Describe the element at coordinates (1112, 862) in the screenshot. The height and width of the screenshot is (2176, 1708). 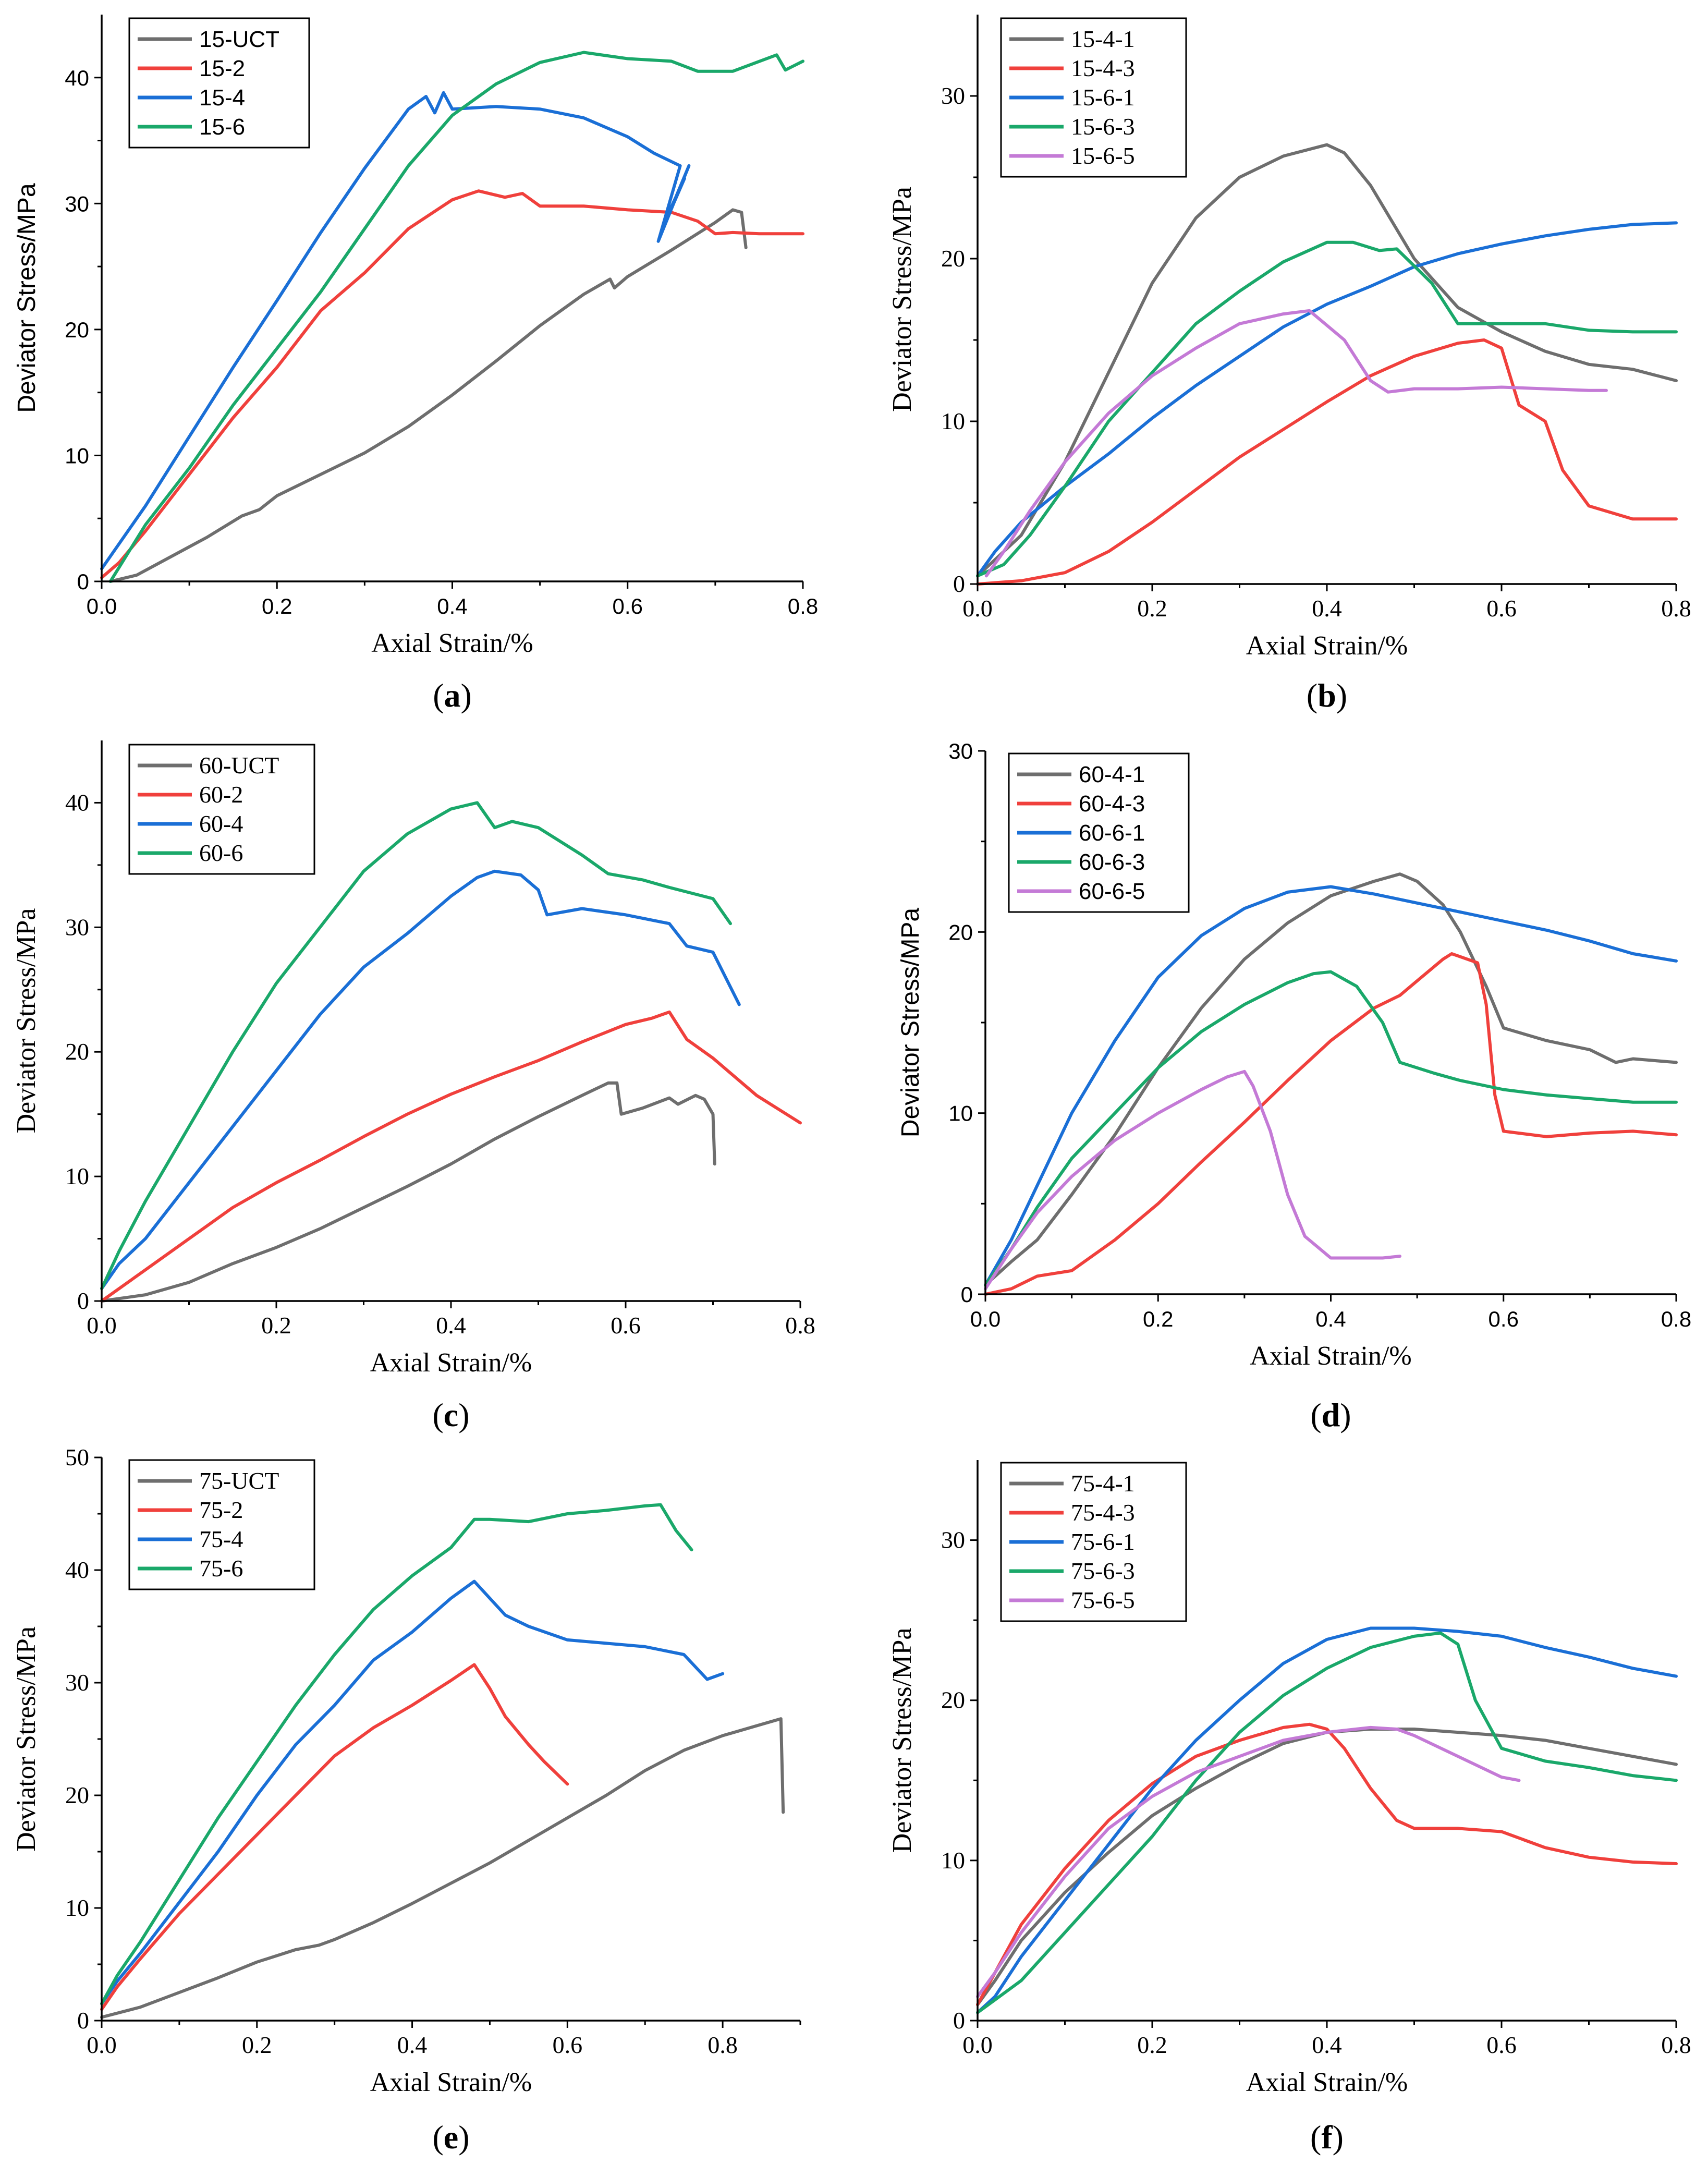
I see `legend-label-60-6-3: 60-6-3` at that location.